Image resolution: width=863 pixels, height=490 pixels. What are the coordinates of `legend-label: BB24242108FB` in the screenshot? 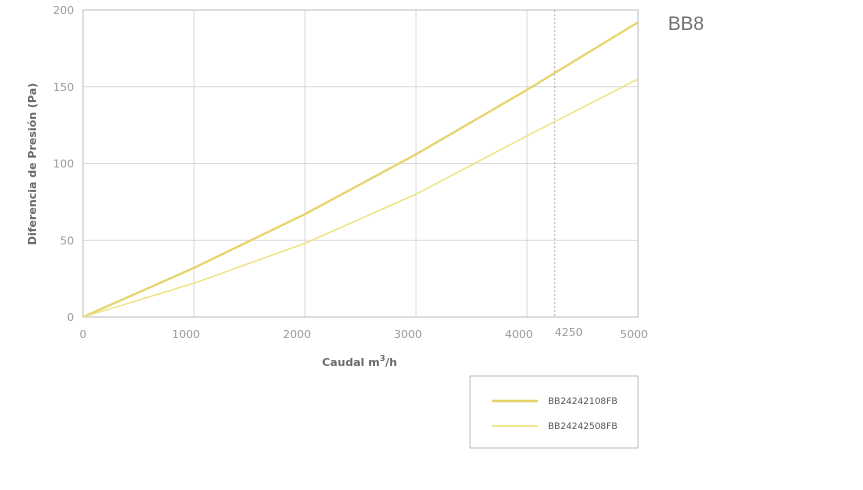 It's located at (583, 402).